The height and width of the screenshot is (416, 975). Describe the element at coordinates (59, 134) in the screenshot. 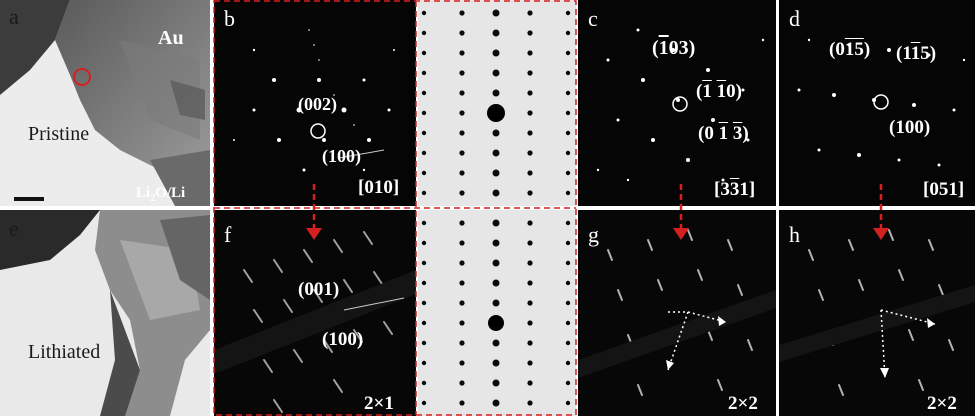

I see `pristine-label: Pristine` at that location.